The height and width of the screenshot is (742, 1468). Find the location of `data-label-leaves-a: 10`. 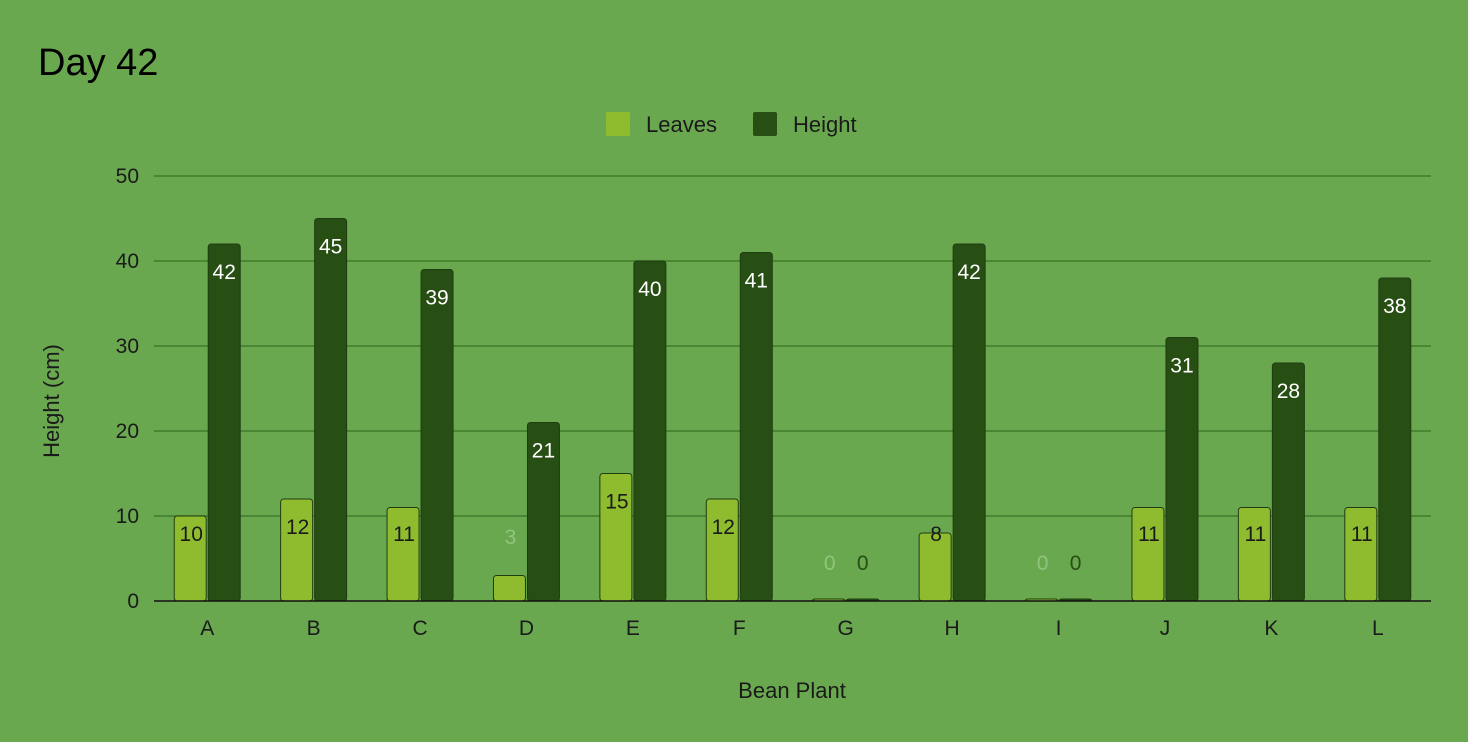

data-label-leaves-a: 10 is located at coordinates (191, 534).